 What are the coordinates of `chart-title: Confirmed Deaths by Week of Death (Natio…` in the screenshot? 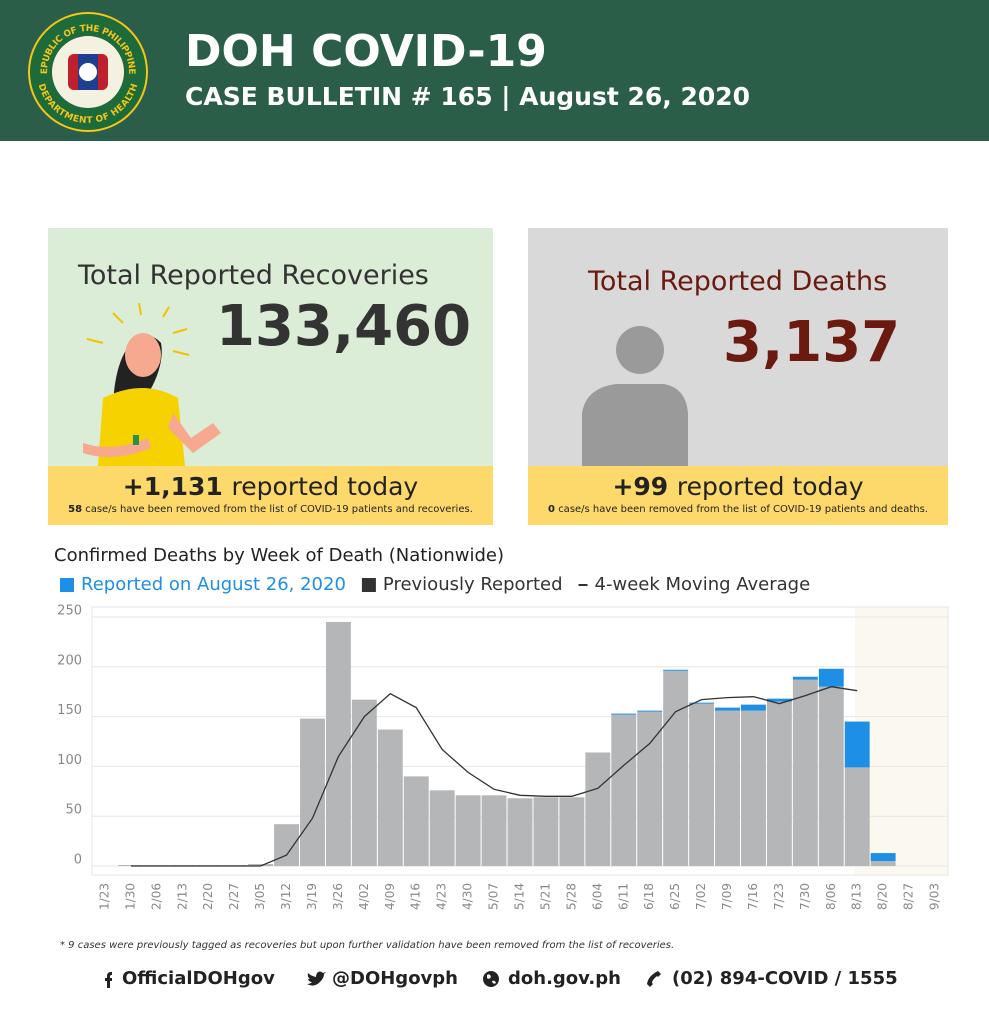 It's located at (279, 555).